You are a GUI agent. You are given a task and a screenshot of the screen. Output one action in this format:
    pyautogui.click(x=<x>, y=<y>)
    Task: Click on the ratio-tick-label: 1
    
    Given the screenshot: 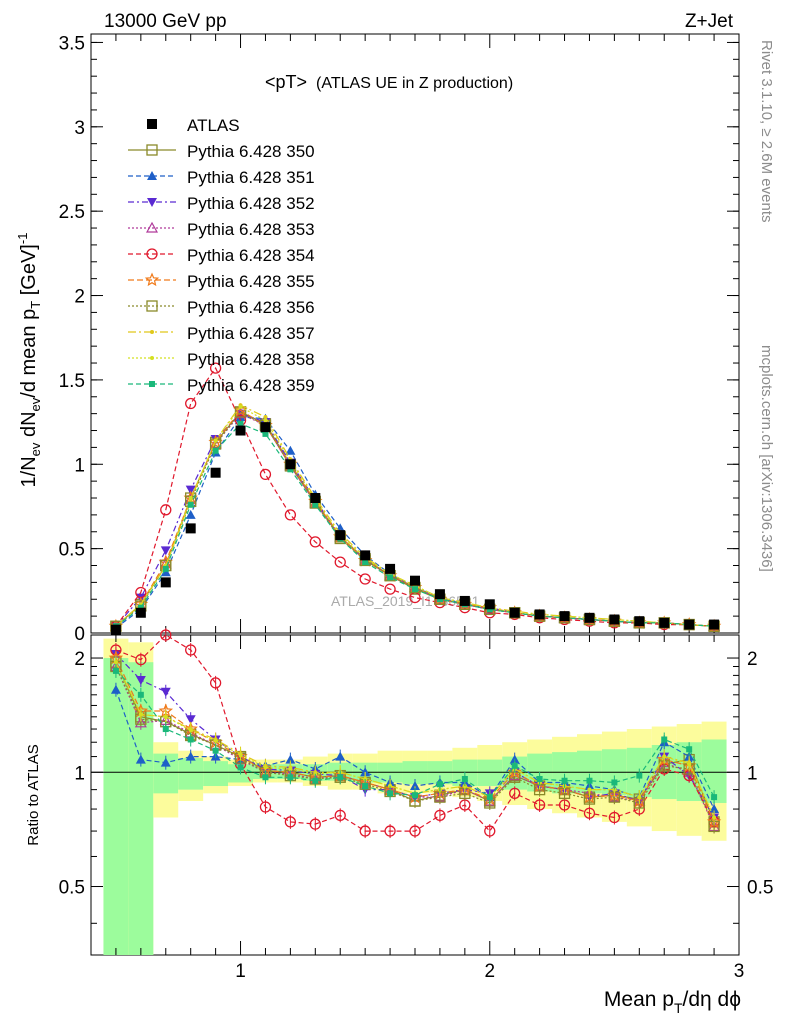 What is the action you would take?
    pyautogui.click(x=79, y=773)
    